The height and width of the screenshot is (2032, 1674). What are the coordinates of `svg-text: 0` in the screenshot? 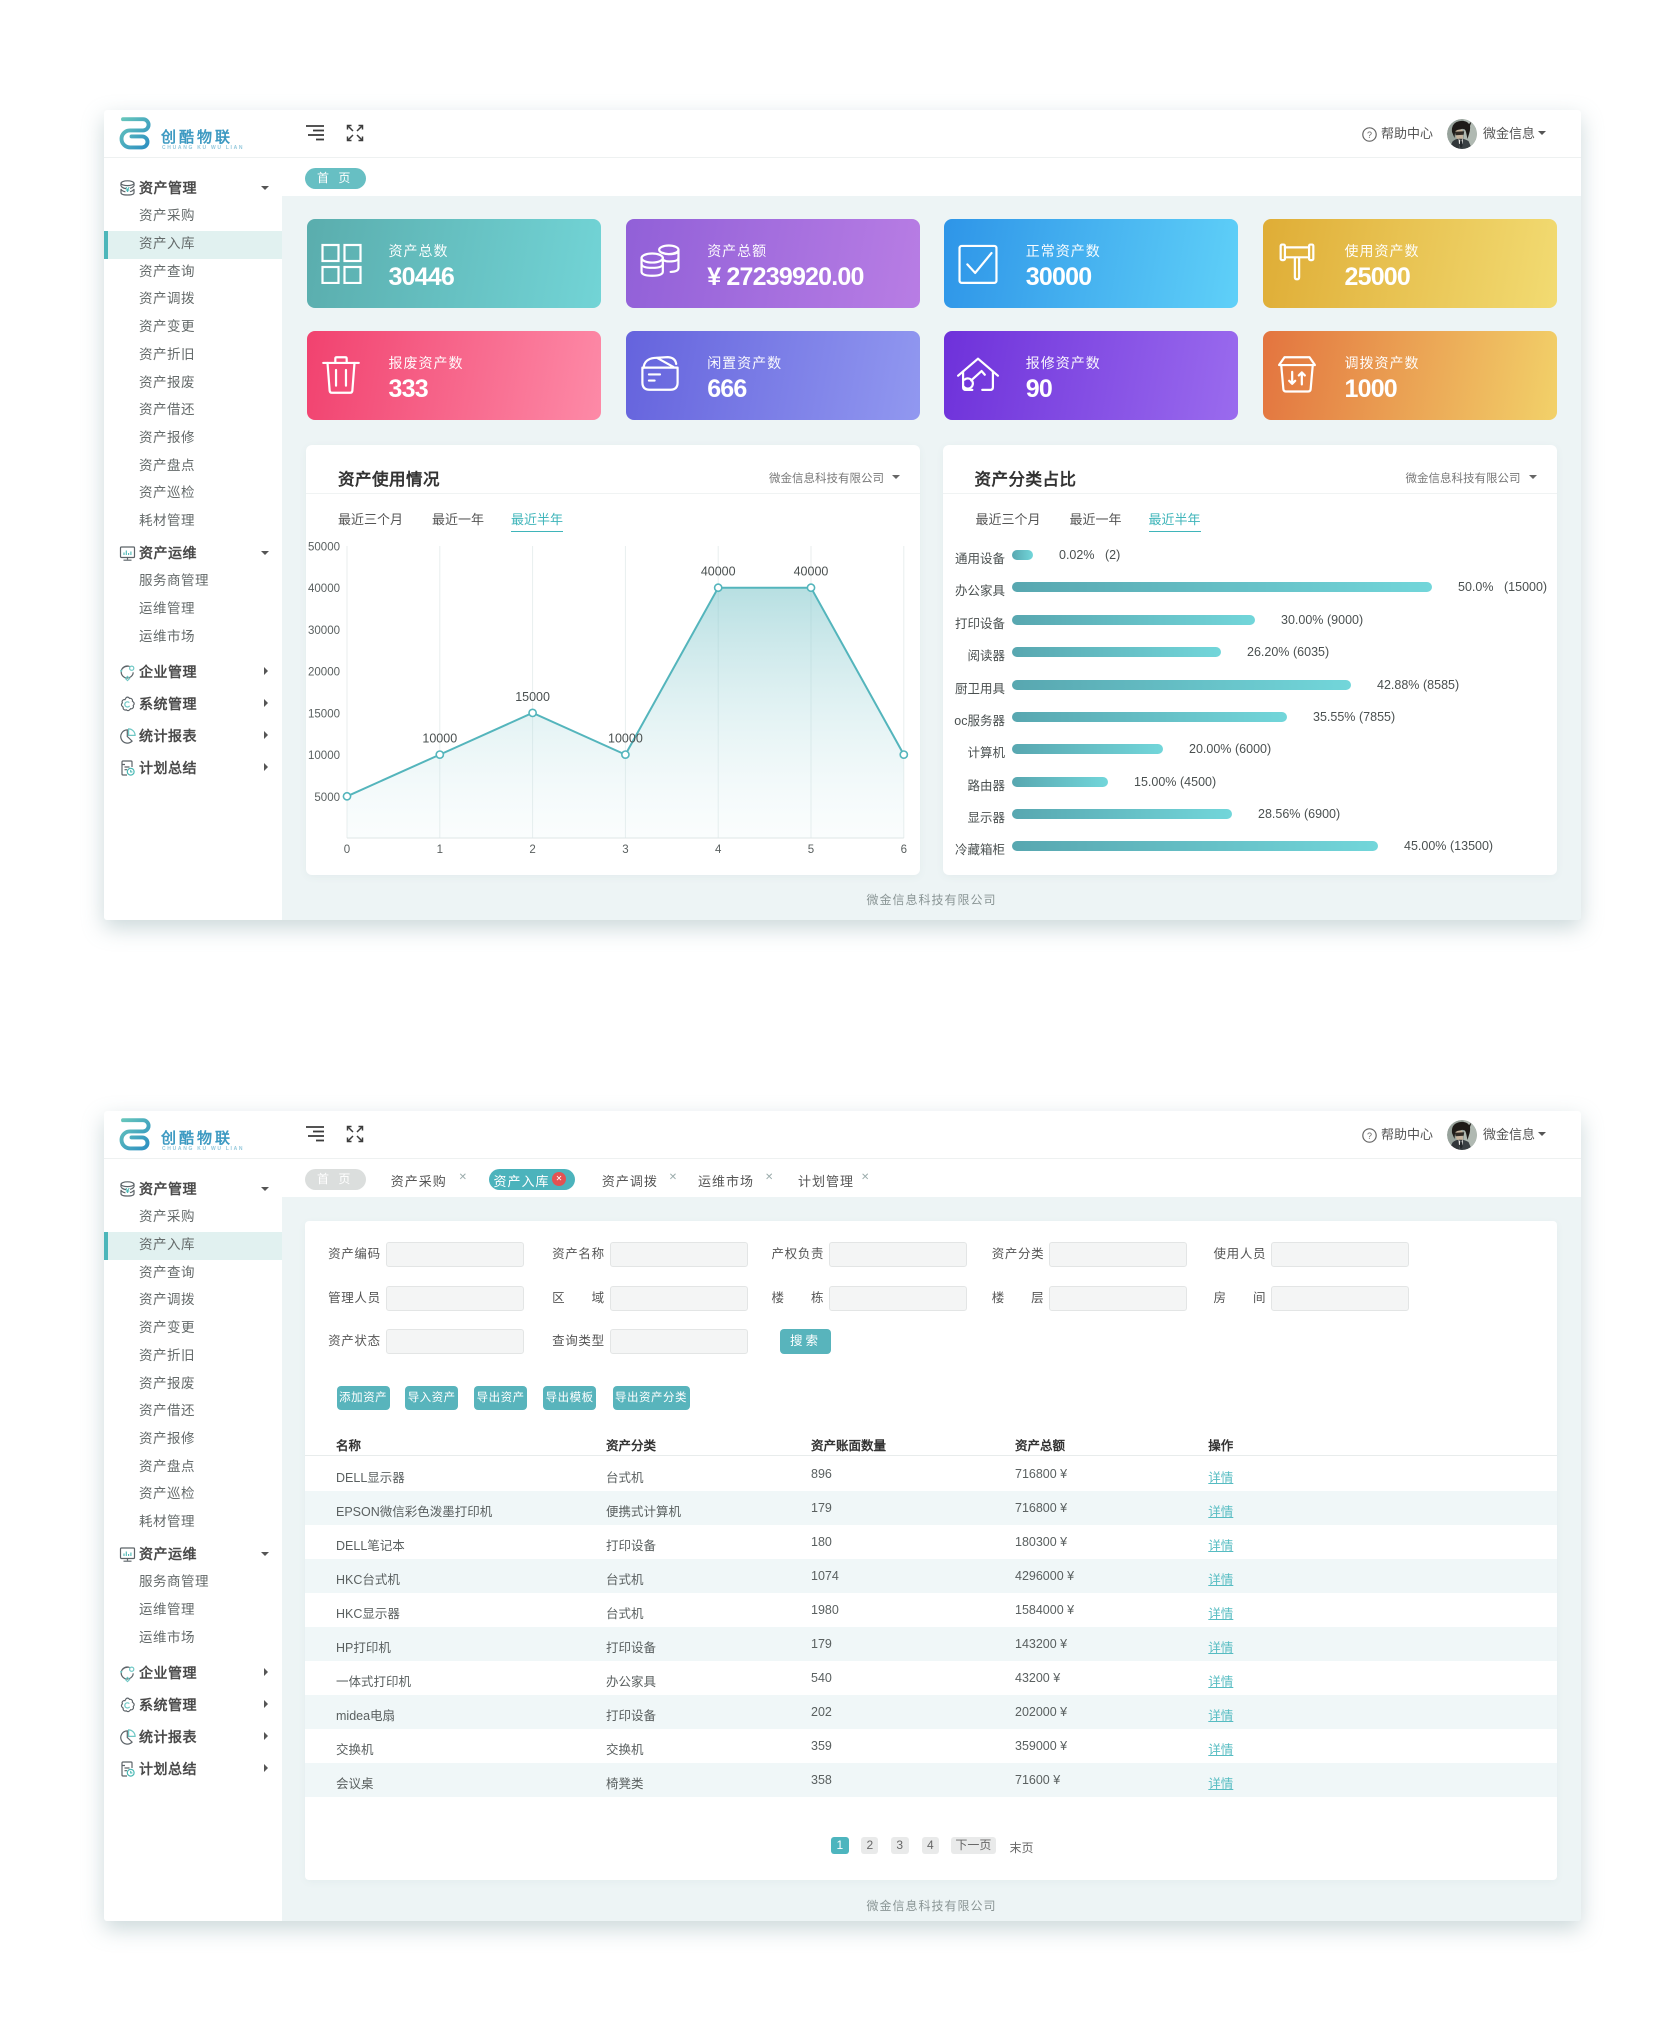 It's located at (347, 850).